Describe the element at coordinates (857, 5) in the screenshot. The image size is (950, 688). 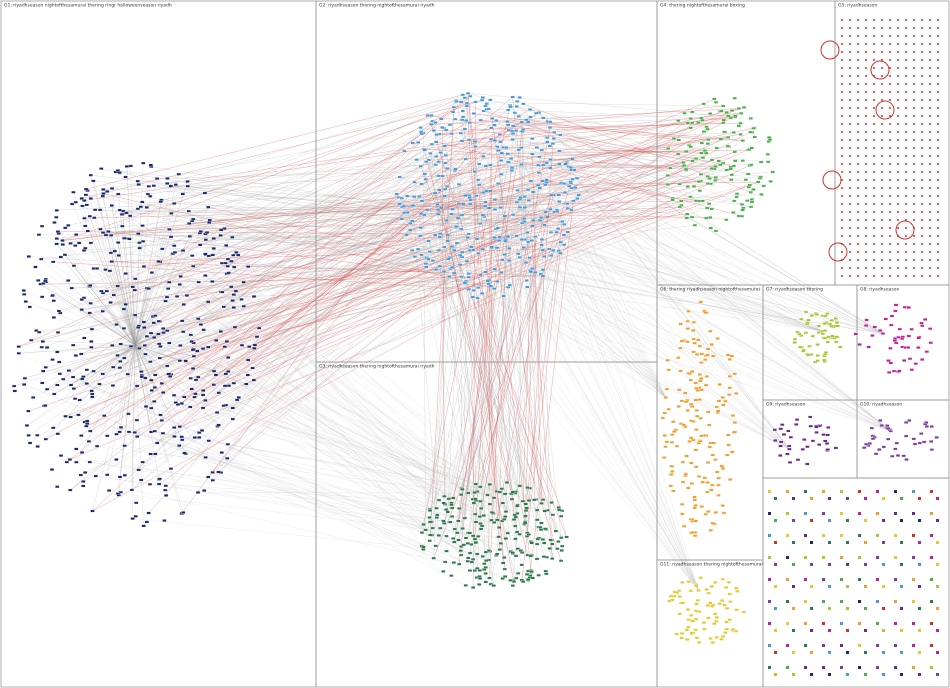
I see `group-label: G5: riyadhseason` at that location.